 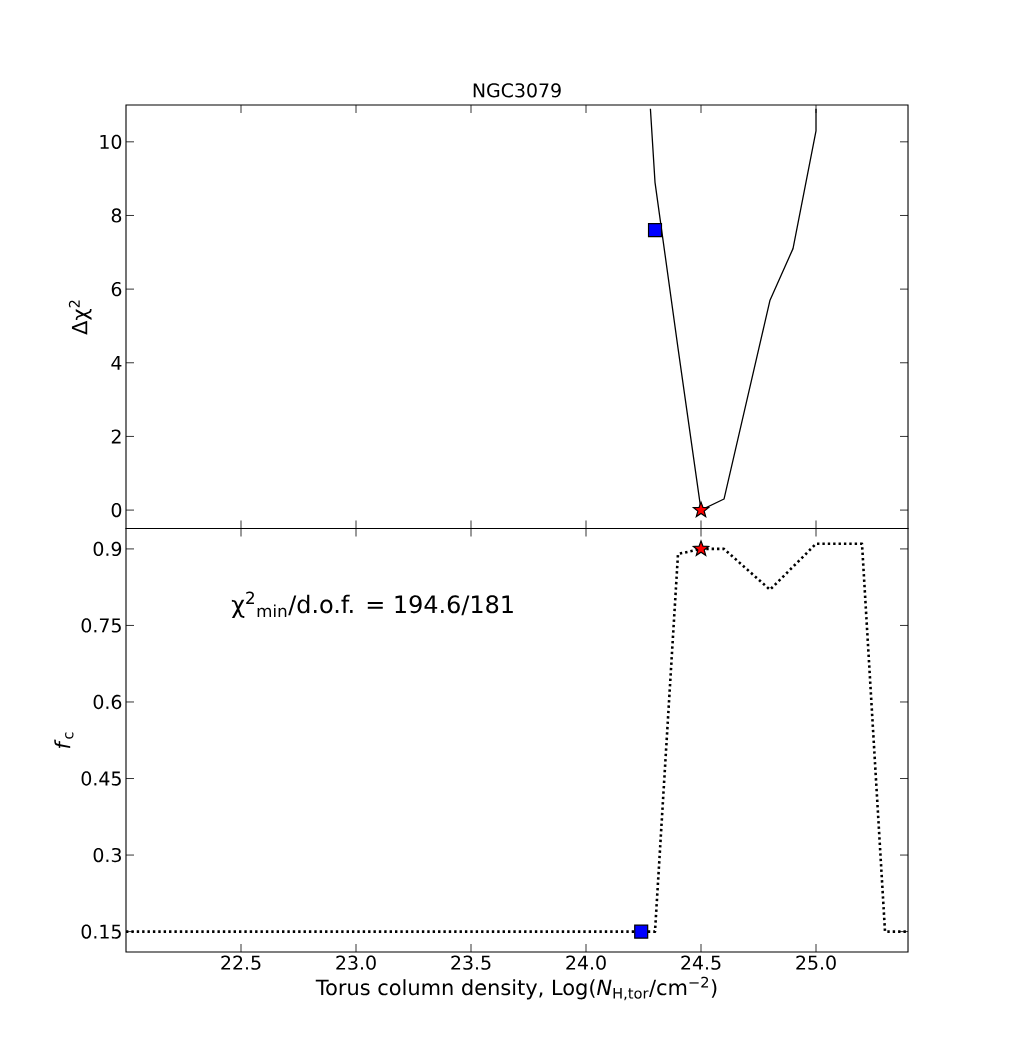 I want to click on x-tick-label: 24.0, so click(x=586, y=962).